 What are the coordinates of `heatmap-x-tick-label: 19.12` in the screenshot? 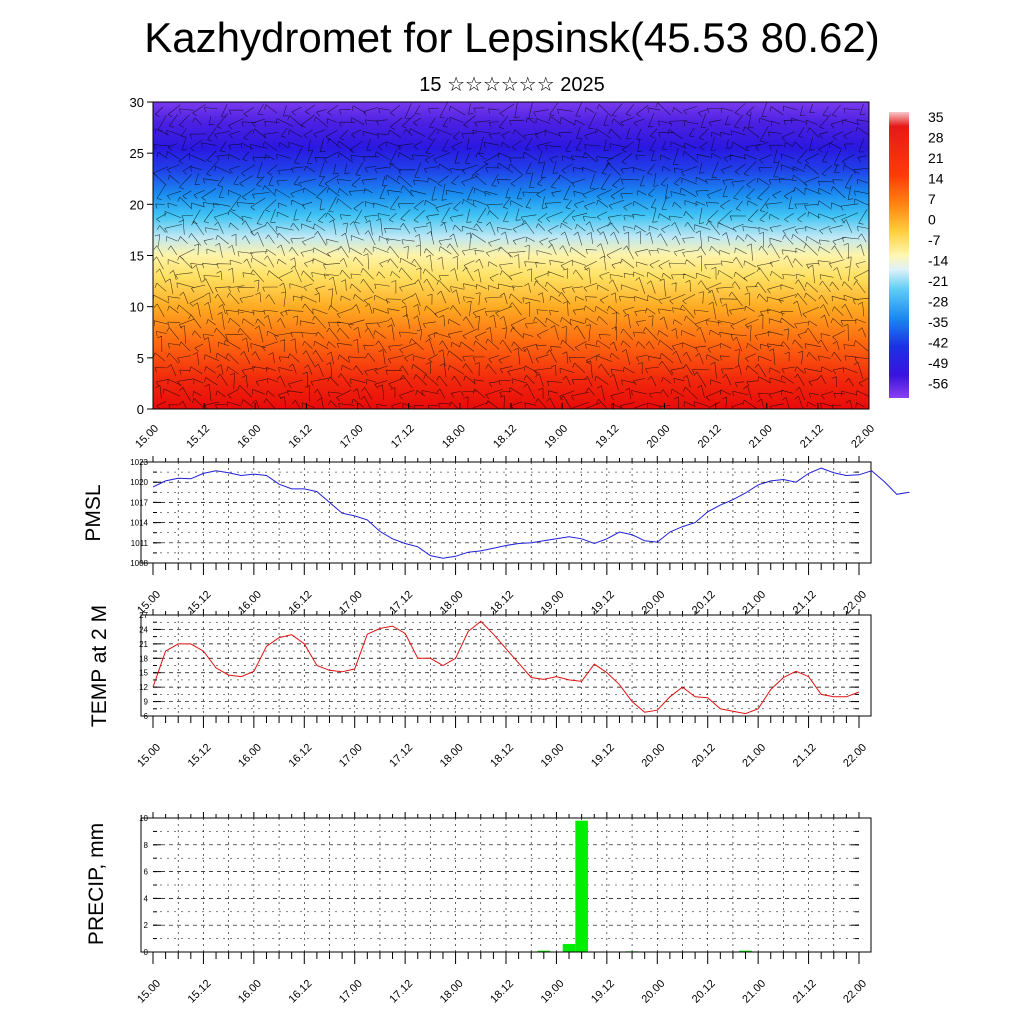 It's located at (607, 437).